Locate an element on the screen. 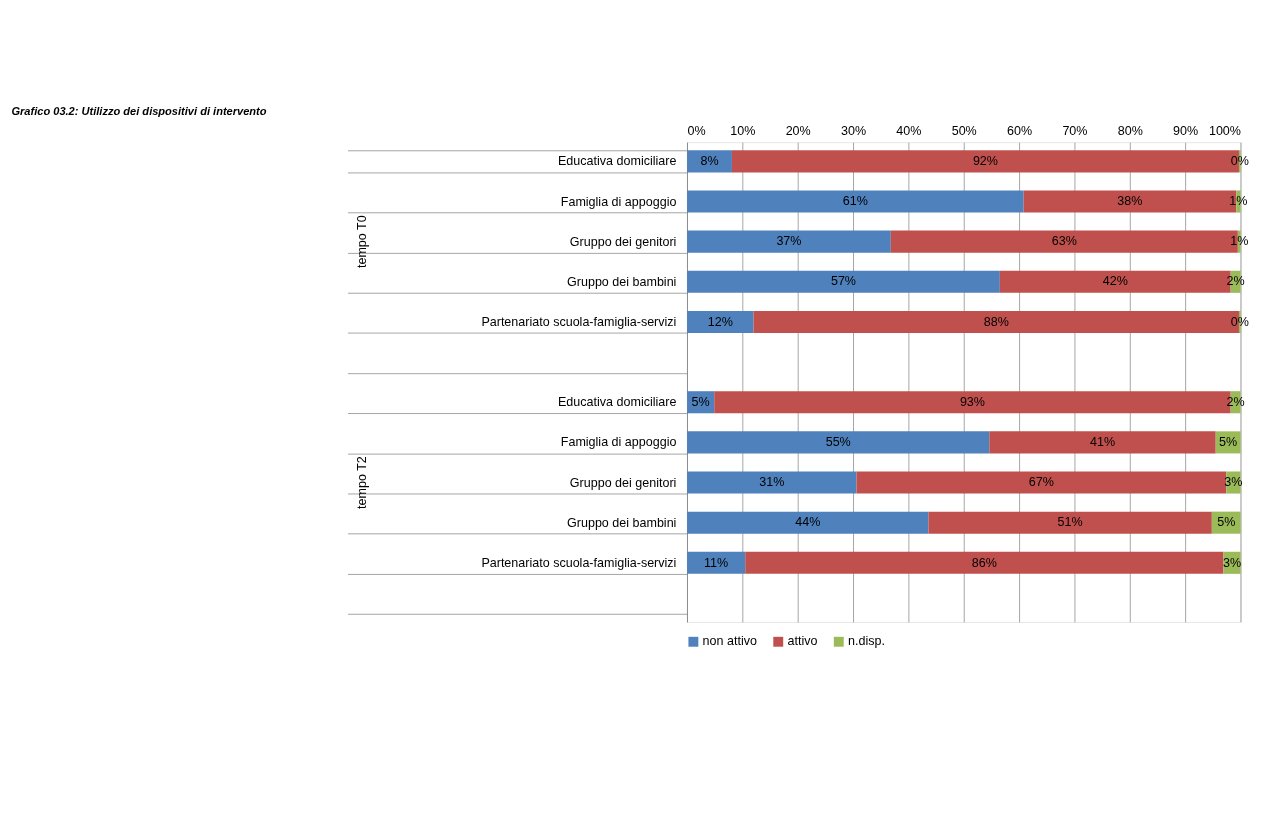 The image size is (1279, 827). x-tick-label: 50% is located at coordinates (964, 131).